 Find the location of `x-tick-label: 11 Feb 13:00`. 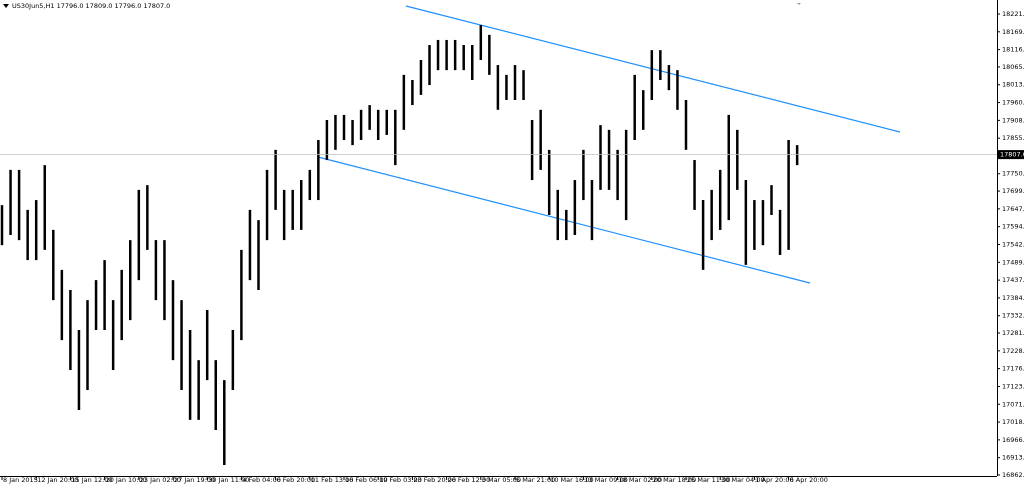

x-tick-label: 11 Feb 13:00 is located at coordinates (332, 480).